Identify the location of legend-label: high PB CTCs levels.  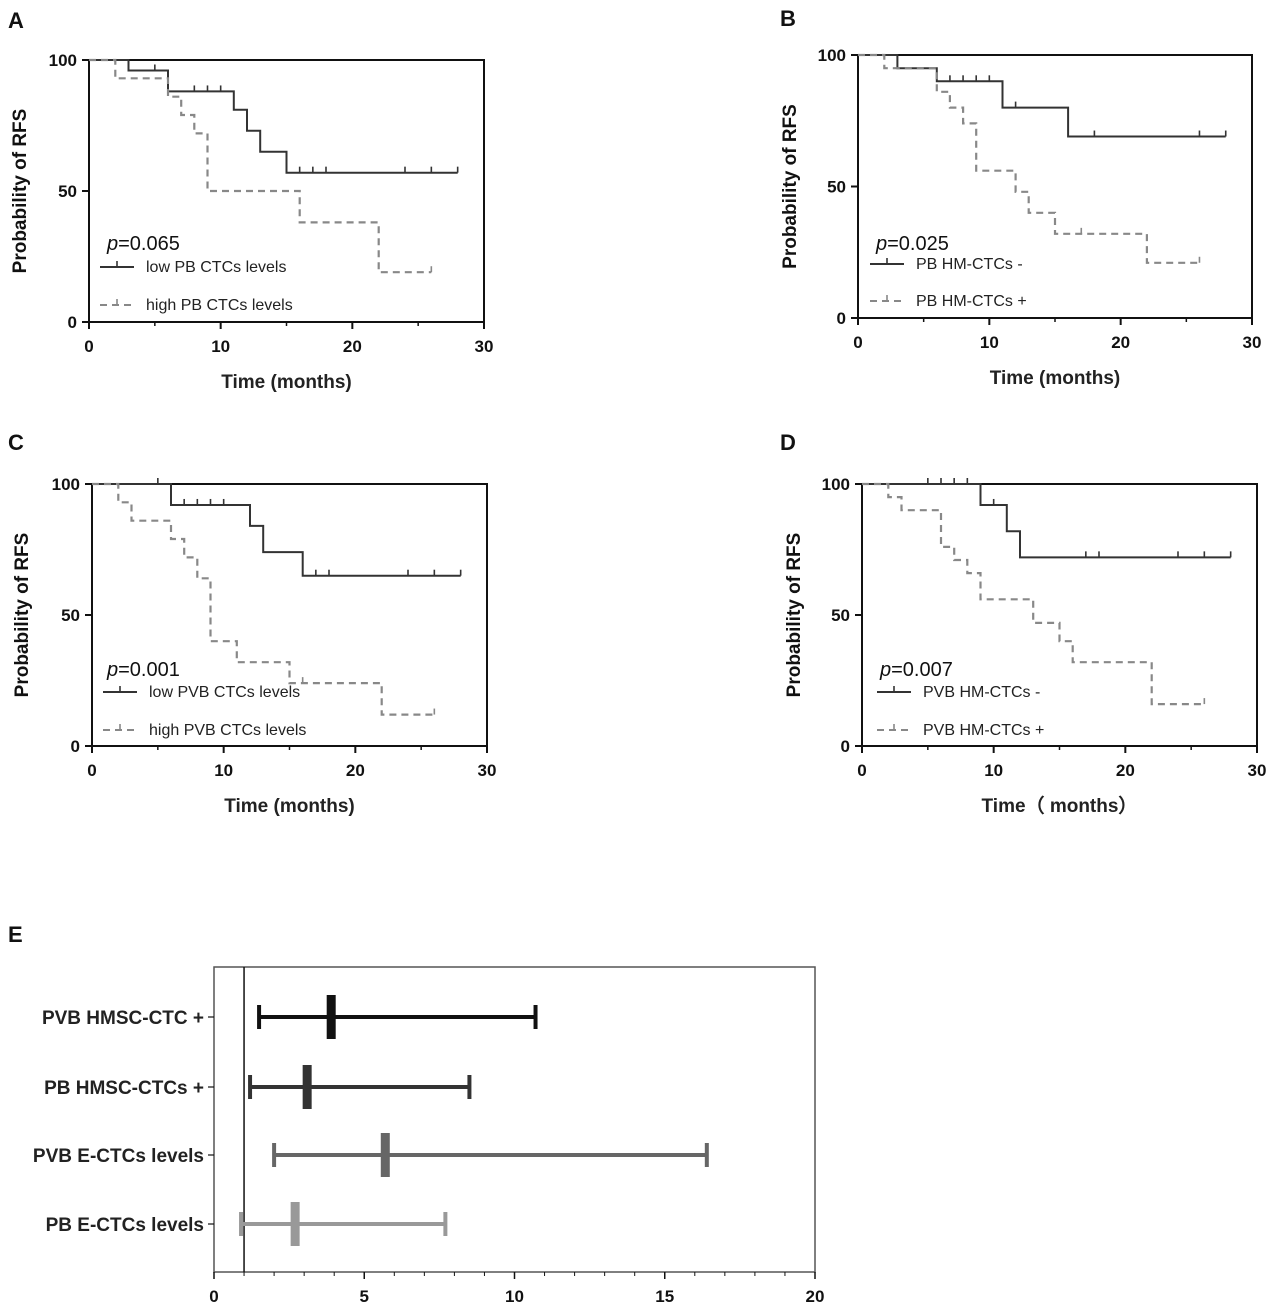
(219, 305).